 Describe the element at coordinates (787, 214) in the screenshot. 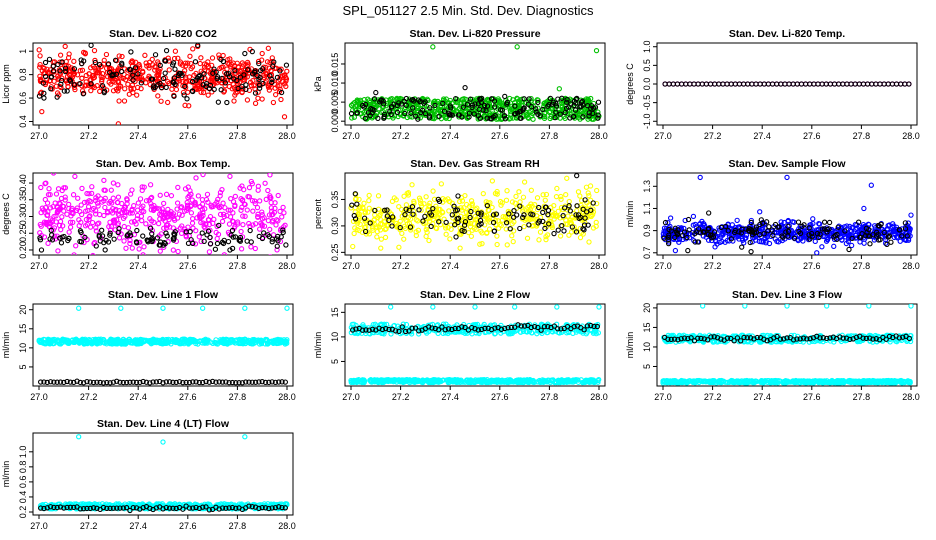

I see `points-sampleflow` at that location.